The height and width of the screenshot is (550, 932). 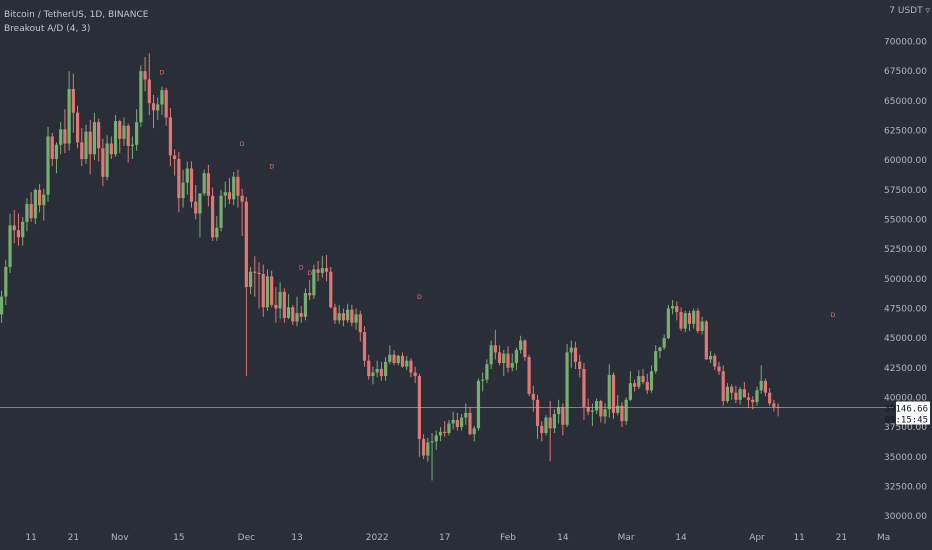 I want to click on price-tick-label: 47500.00, so click(x=905, y=309).